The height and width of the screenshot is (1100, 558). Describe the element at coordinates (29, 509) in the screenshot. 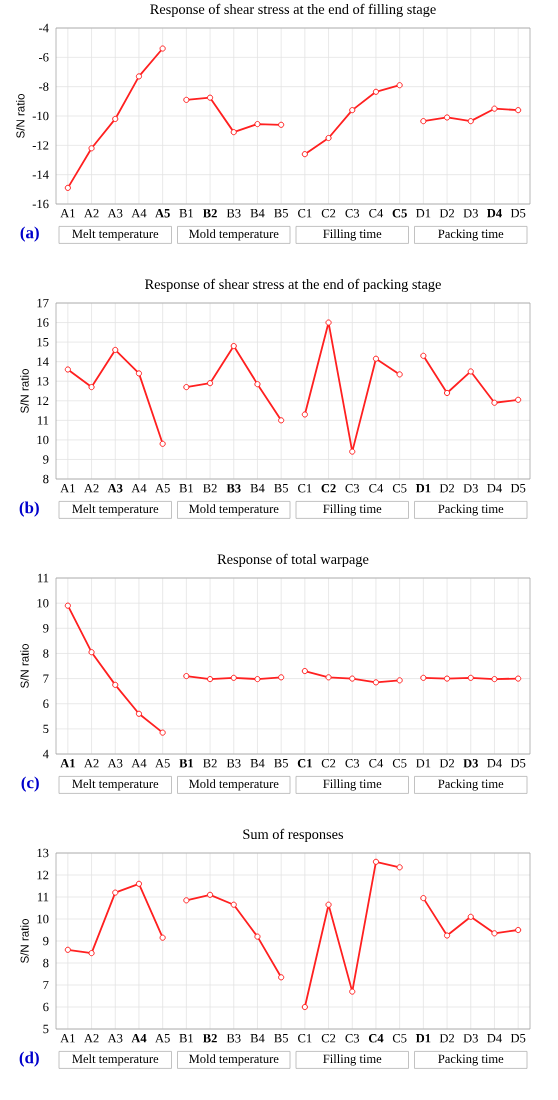

I see `text: (b)` at that location.